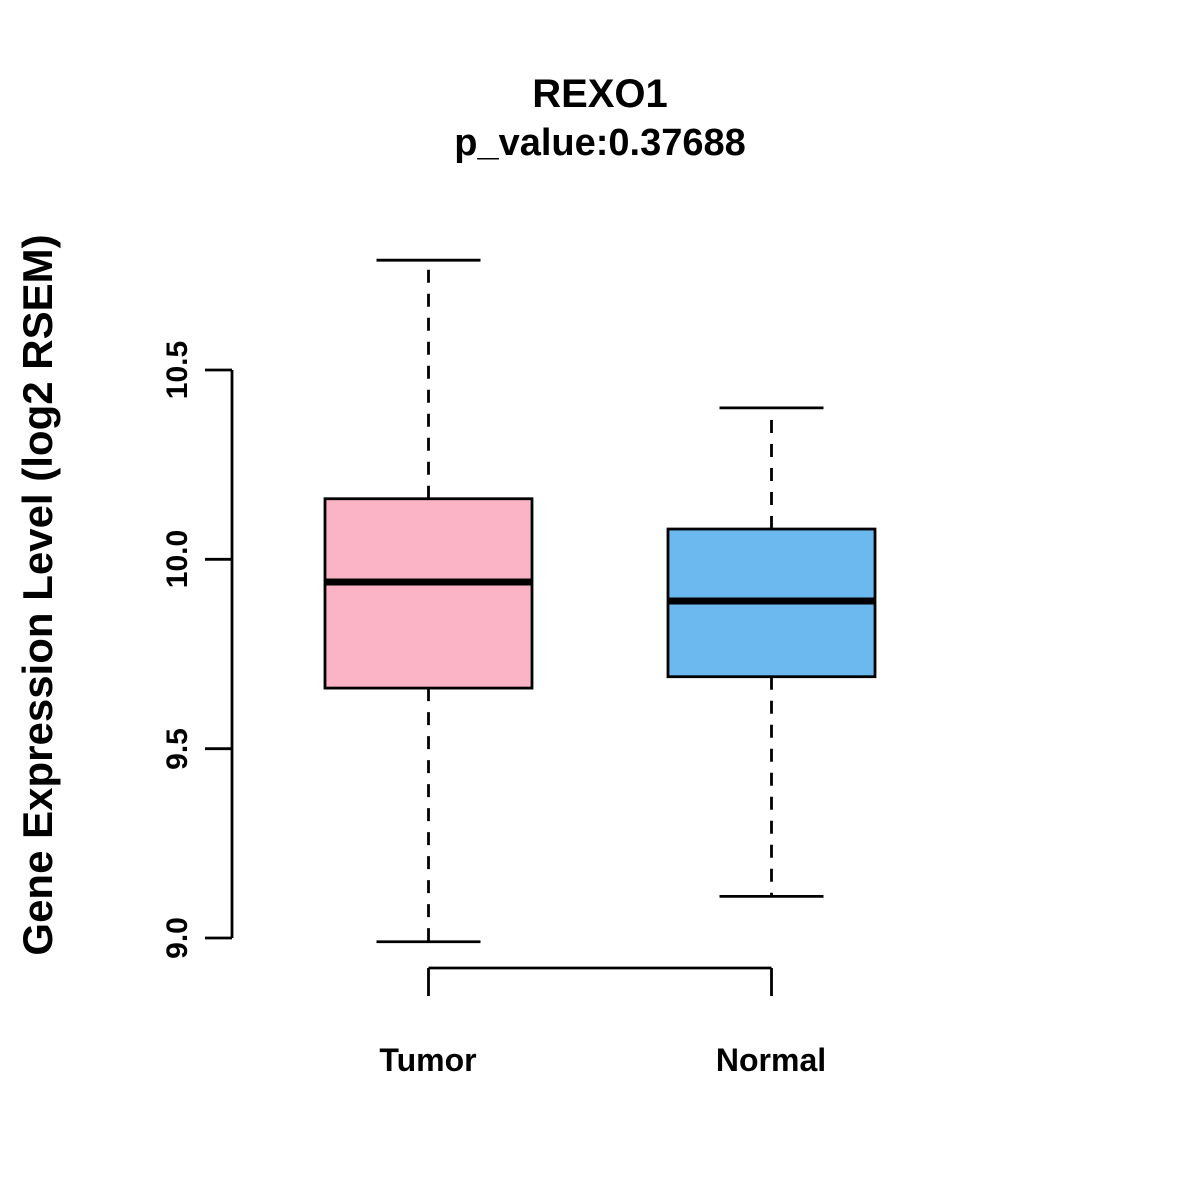 This screenshot has width=1200, height=1200. Describe the element at coordinates (771, 1060) in the screenshot. I see `category-label-normal: Normal` at that location.